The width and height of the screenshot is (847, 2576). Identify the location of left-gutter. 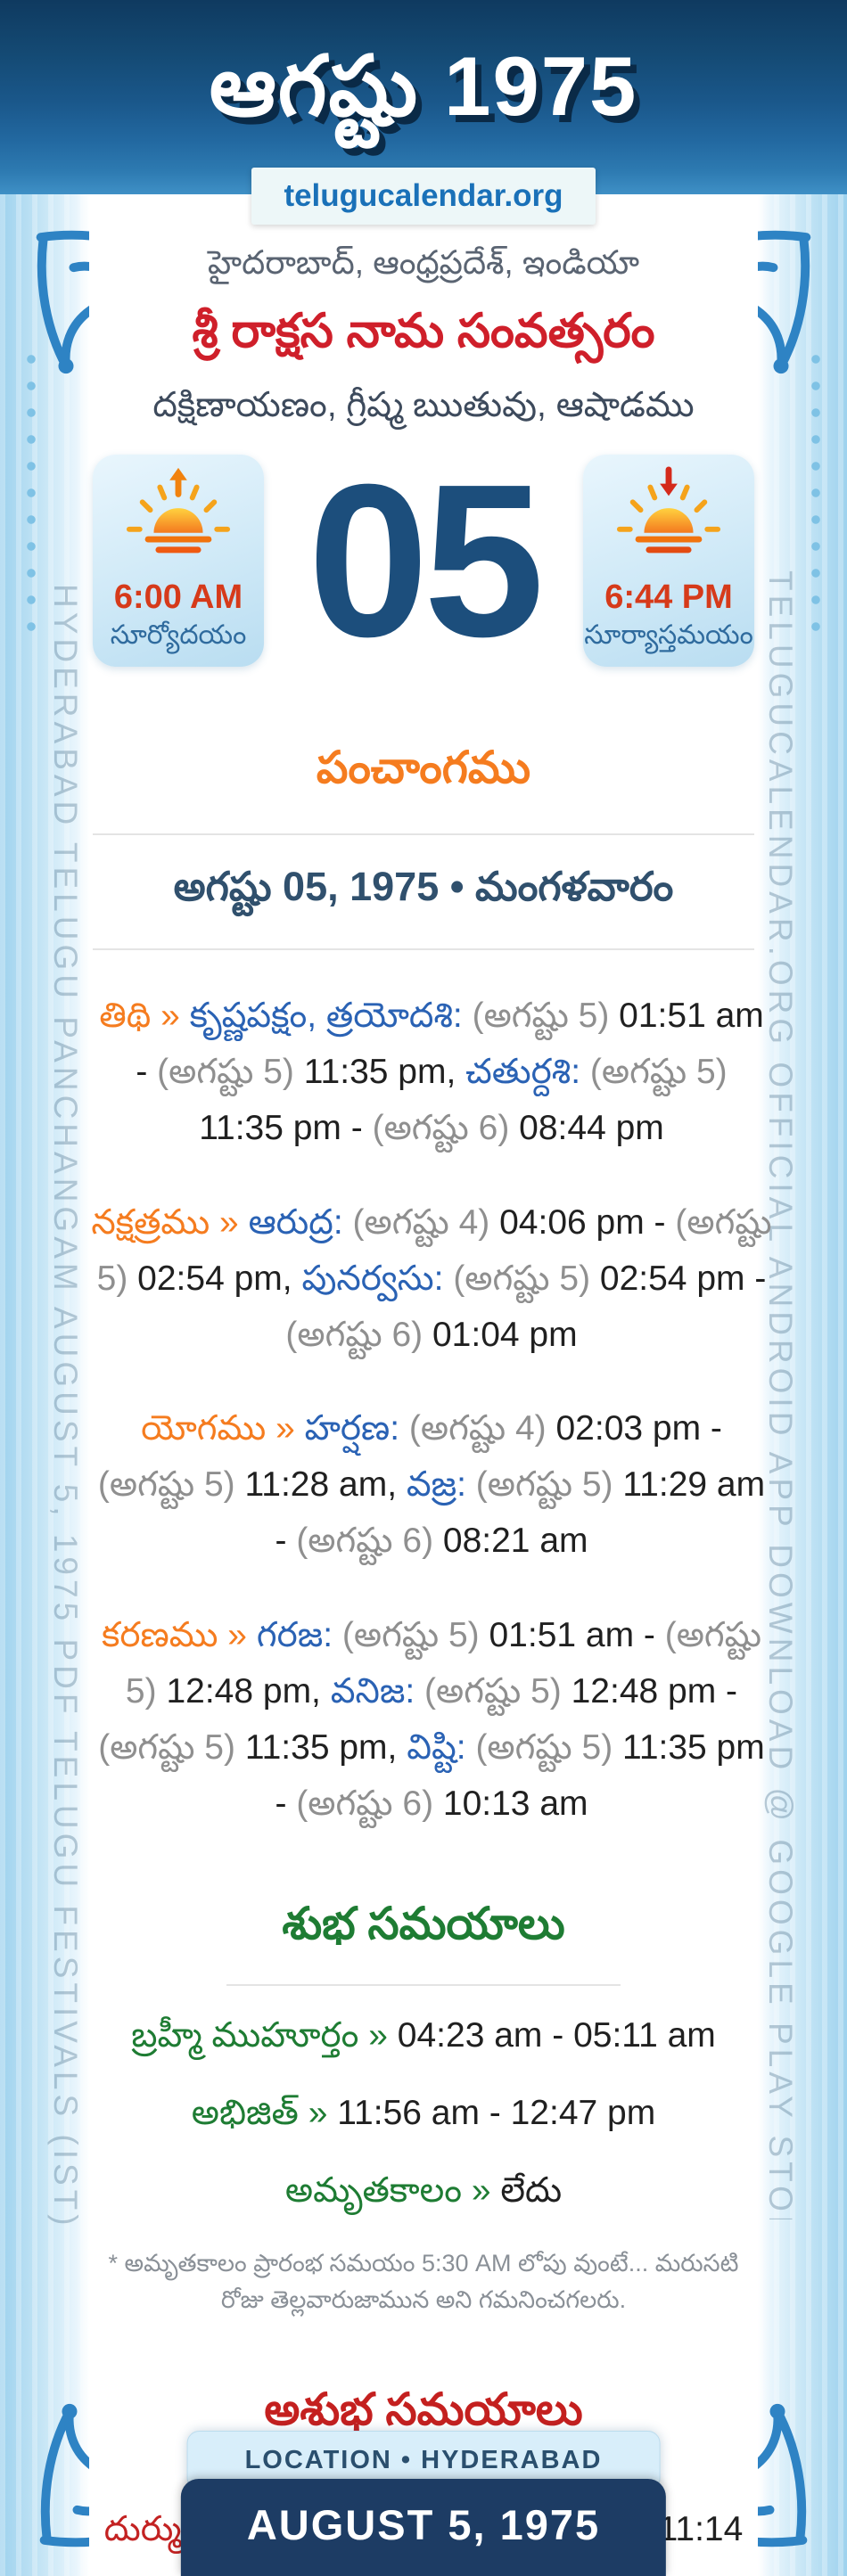
(44, 1385).